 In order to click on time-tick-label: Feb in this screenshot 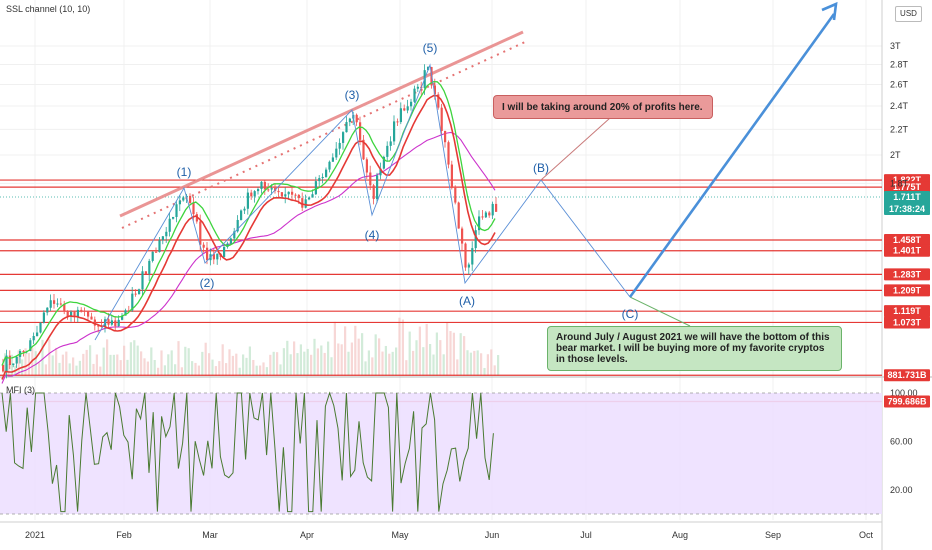, I will do `click(124, 535)`.